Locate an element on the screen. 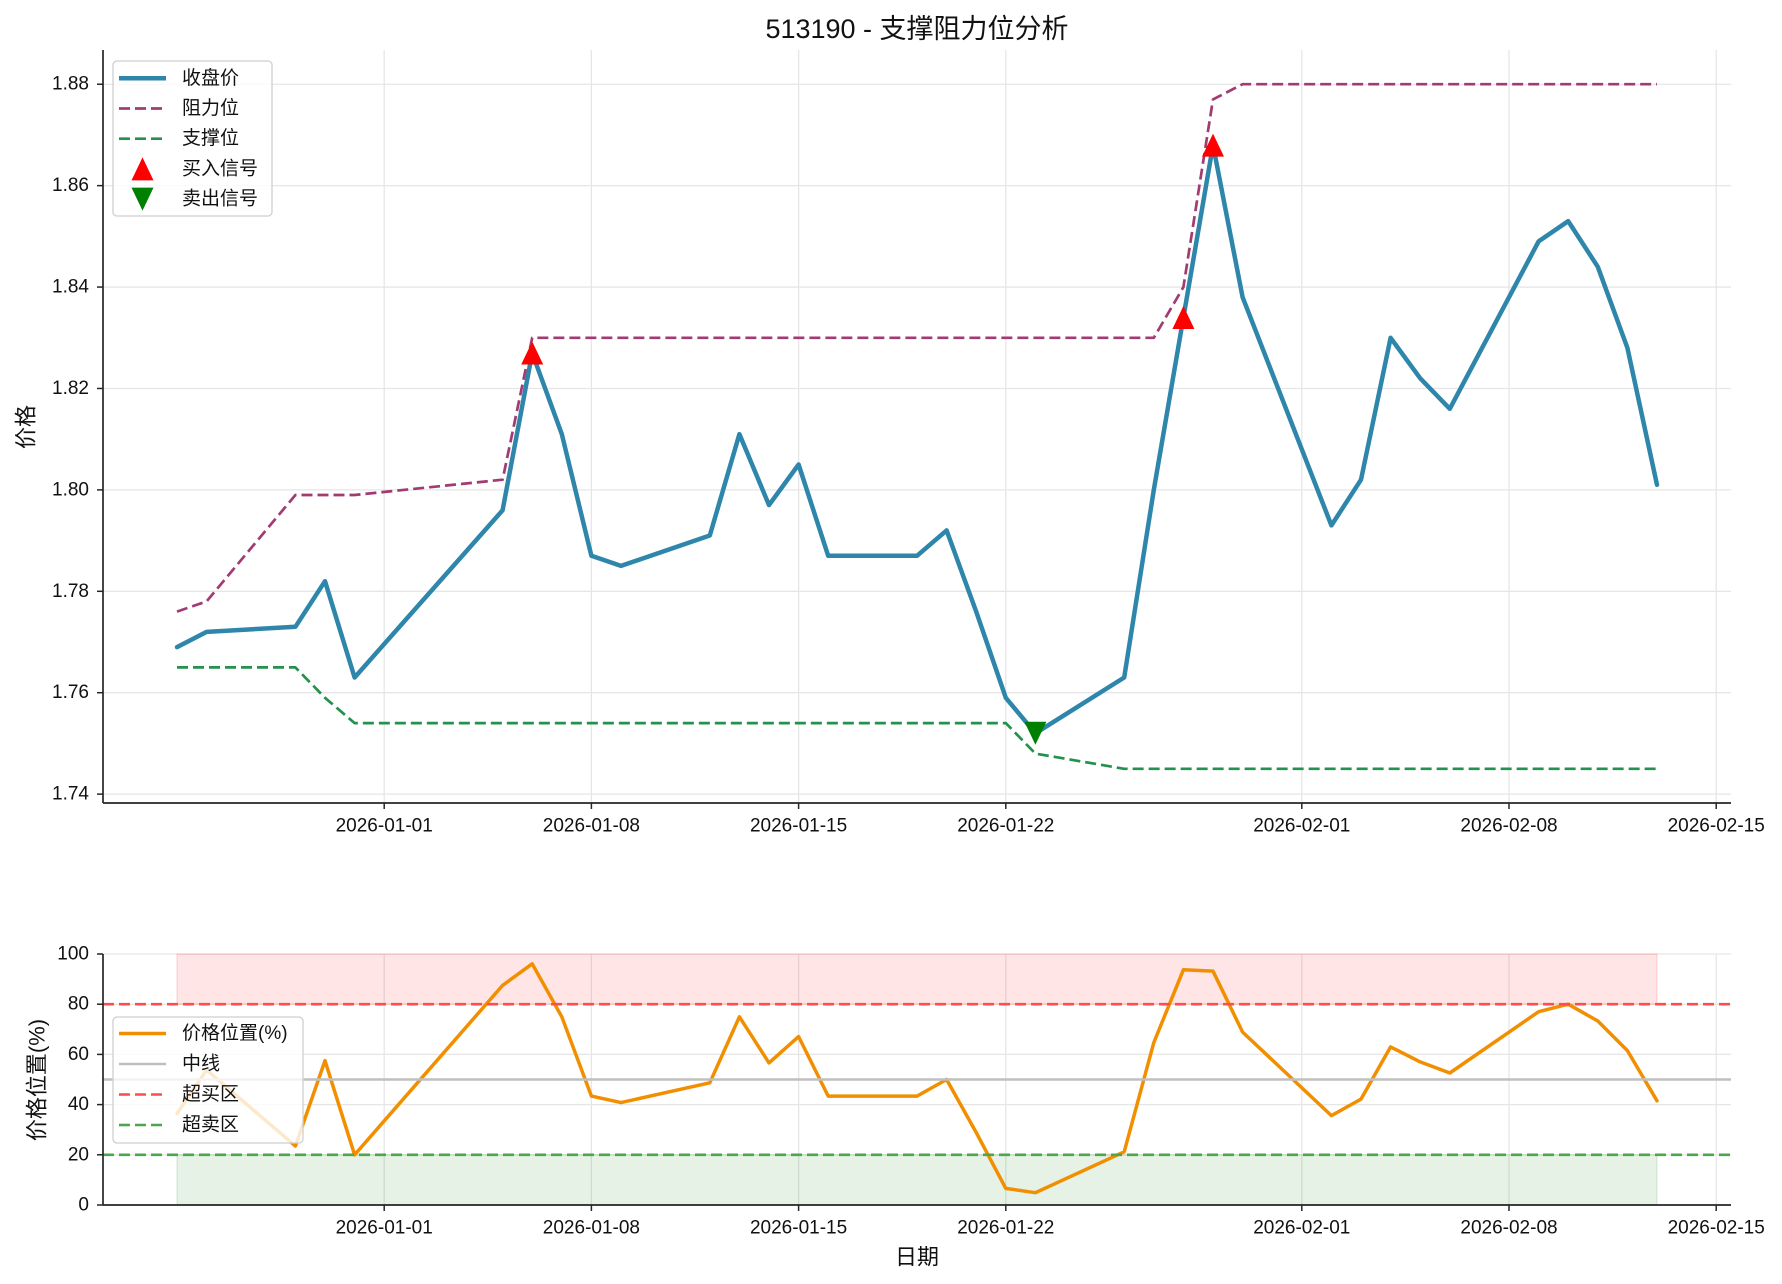  y-tick-label: 100 is located at coordinates (73, 954).